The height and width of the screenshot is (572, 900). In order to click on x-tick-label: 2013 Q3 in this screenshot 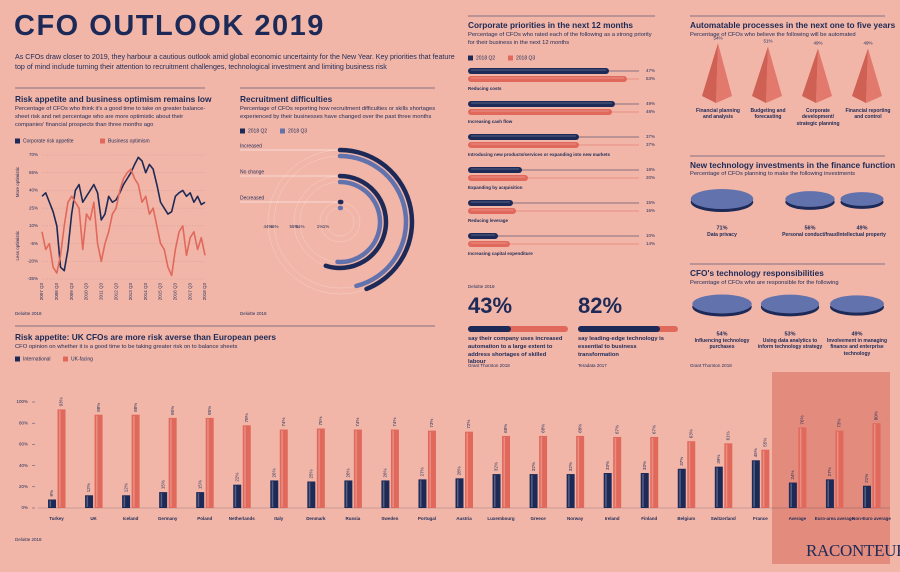, I will do `click(130, 292)`.